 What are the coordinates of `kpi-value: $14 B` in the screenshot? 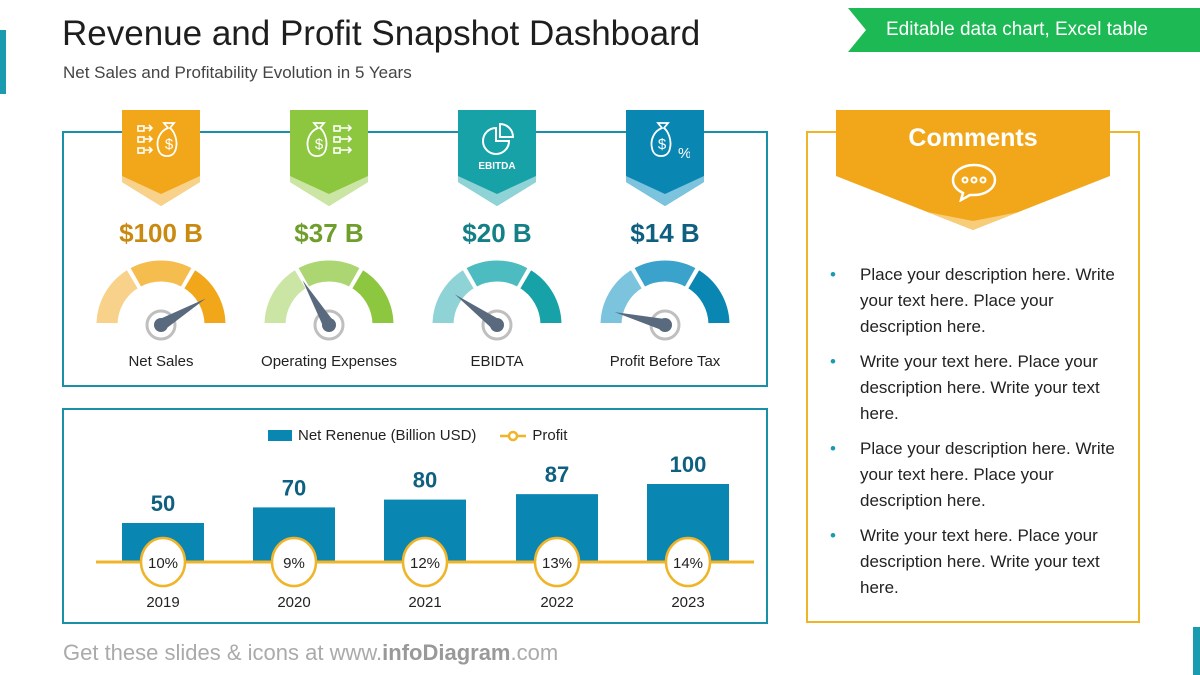 It's located at (665, 233).